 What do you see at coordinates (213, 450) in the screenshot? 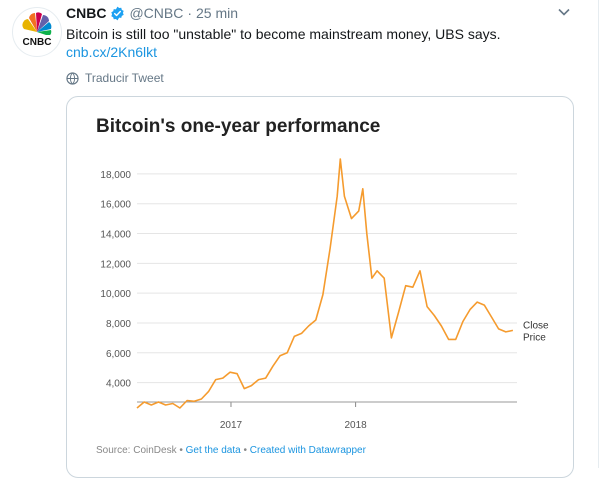
I see `get-the-data-link: Get the data` at bounding box center [213, 450].